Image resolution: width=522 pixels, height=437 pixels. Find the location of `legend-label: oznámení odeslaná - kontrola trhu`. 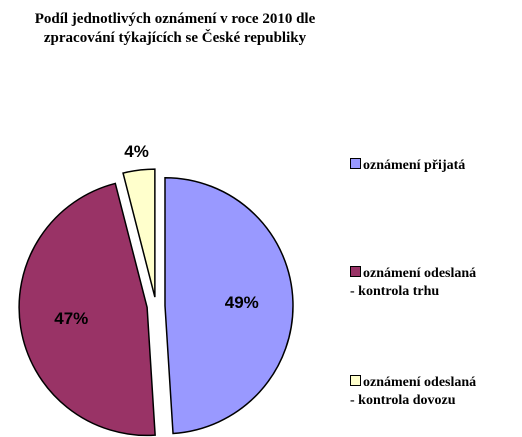

legend-label: oznámení odeslaná - kontrola trhu is located at coordinates (413, 282).